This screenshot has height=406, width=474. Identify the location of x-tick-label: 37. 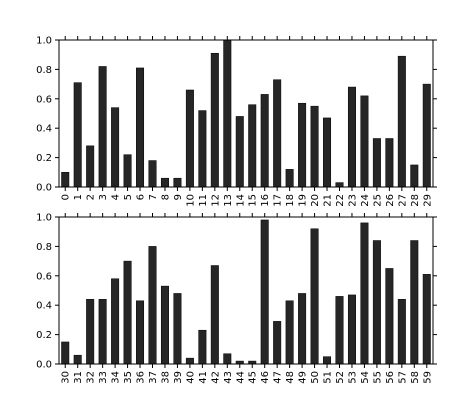
(153, 377).